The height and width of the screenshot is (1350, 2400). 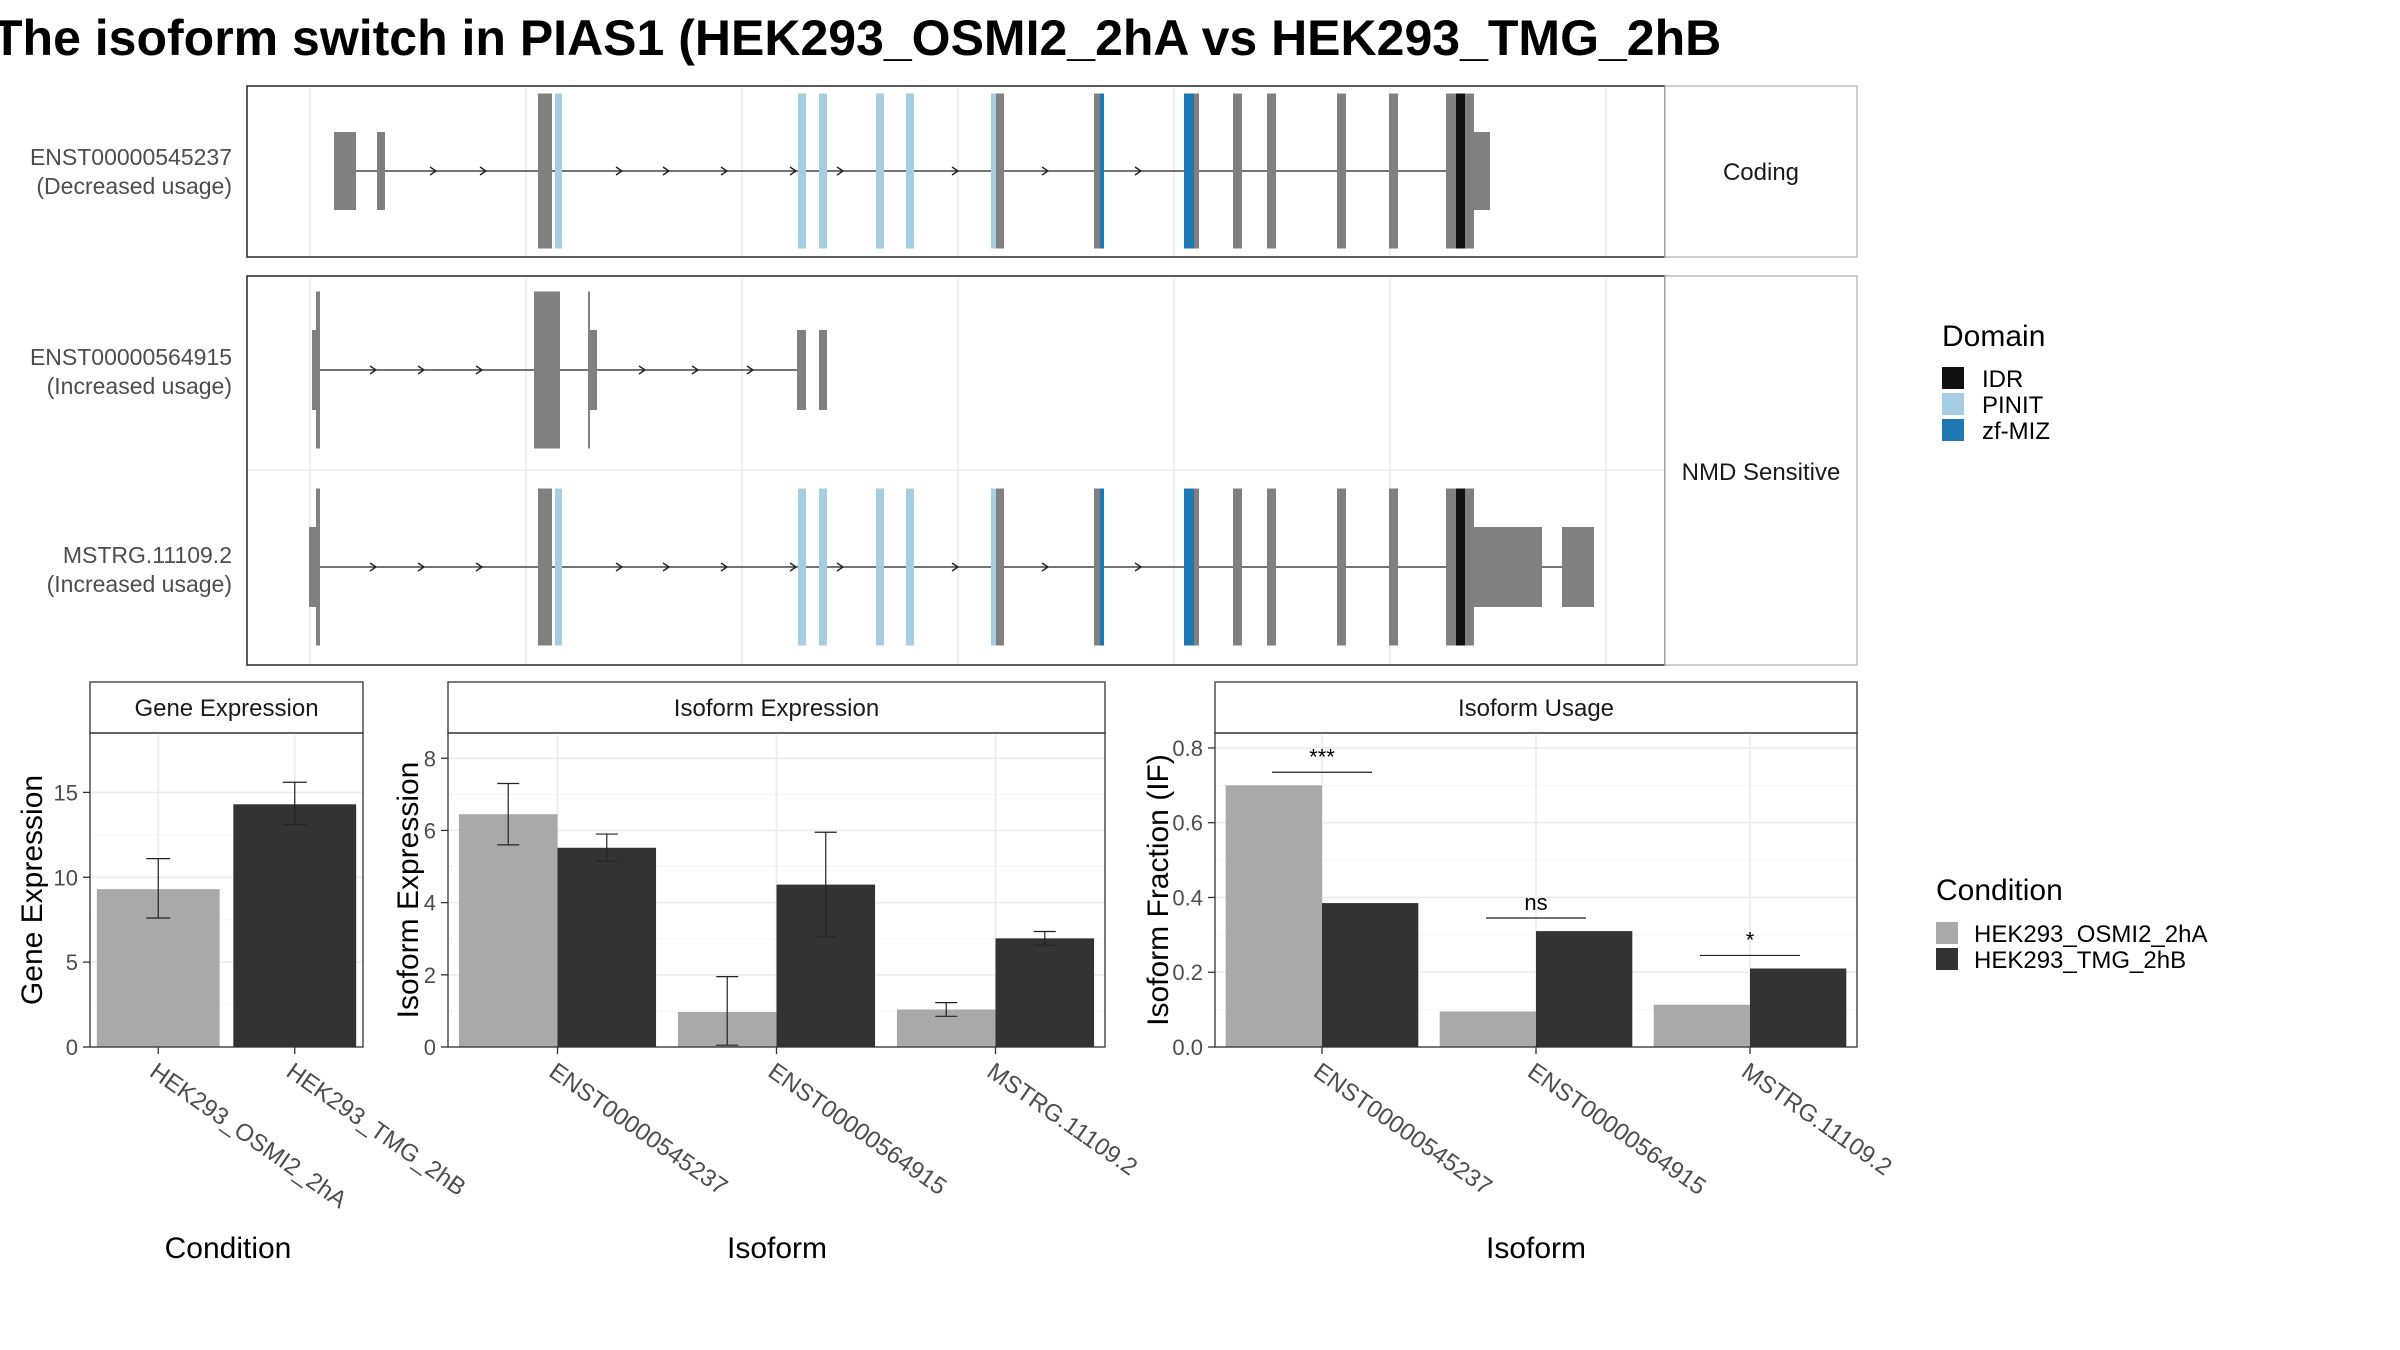 I want to click on legend-swatch-cond-a, so click(x=1947, y=933).